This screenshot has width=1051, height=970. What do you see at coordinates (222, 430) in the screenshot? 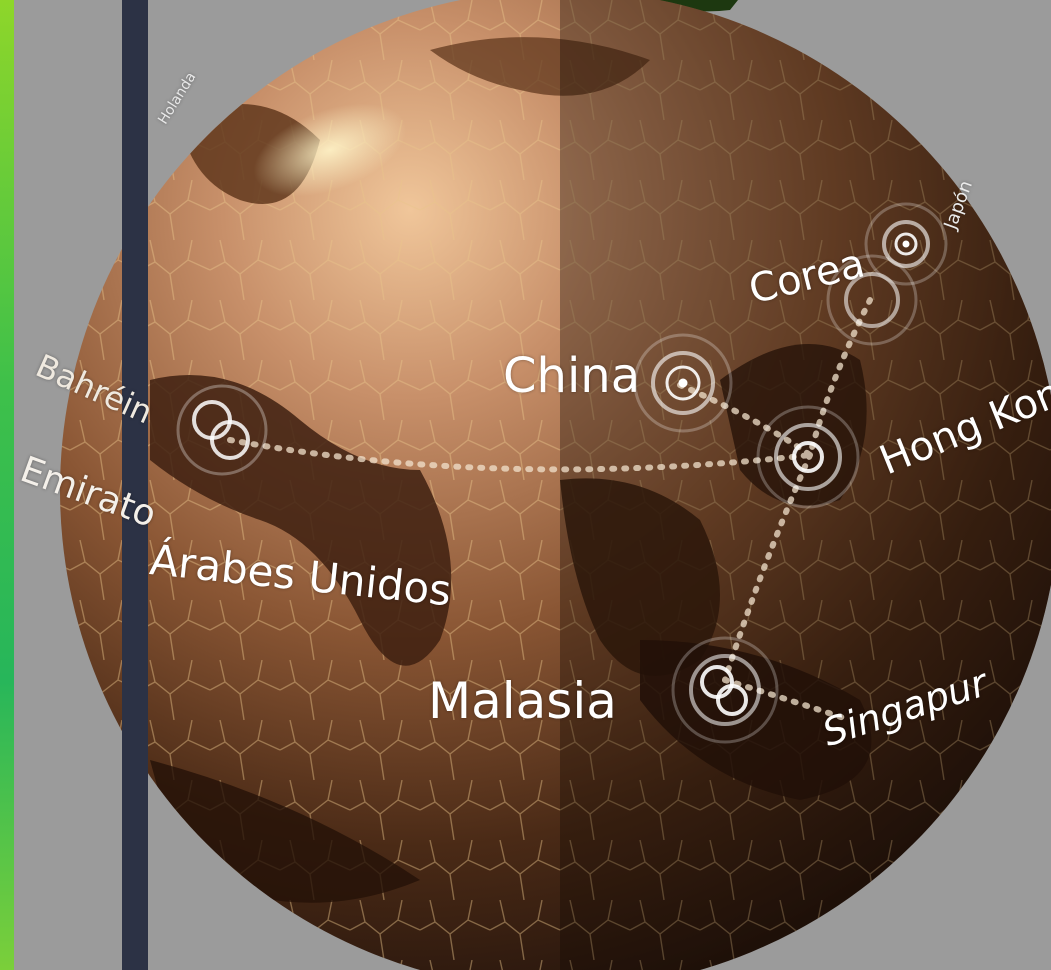
I see `marker-emiratos` at bounding box center [222, 430].